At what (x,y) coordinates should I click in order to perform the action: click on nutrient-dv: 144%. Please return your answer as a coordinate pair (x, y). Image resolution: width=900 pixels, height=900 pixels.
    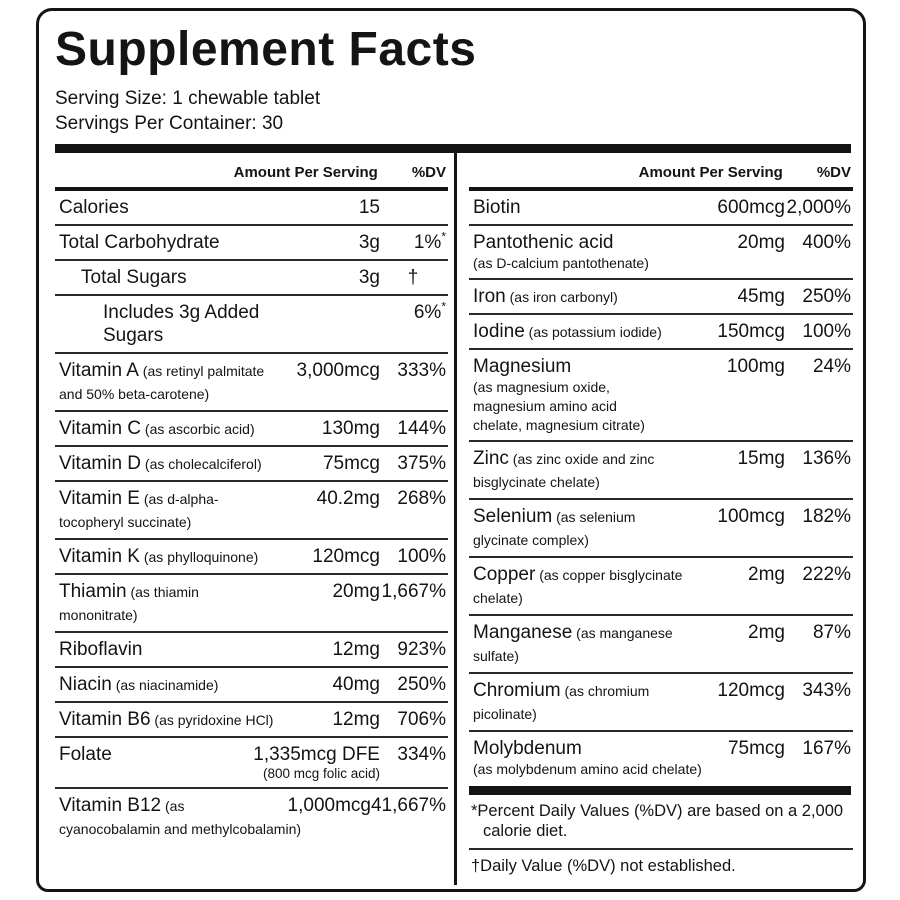
    Looking at the image, I should click on (421, 428).